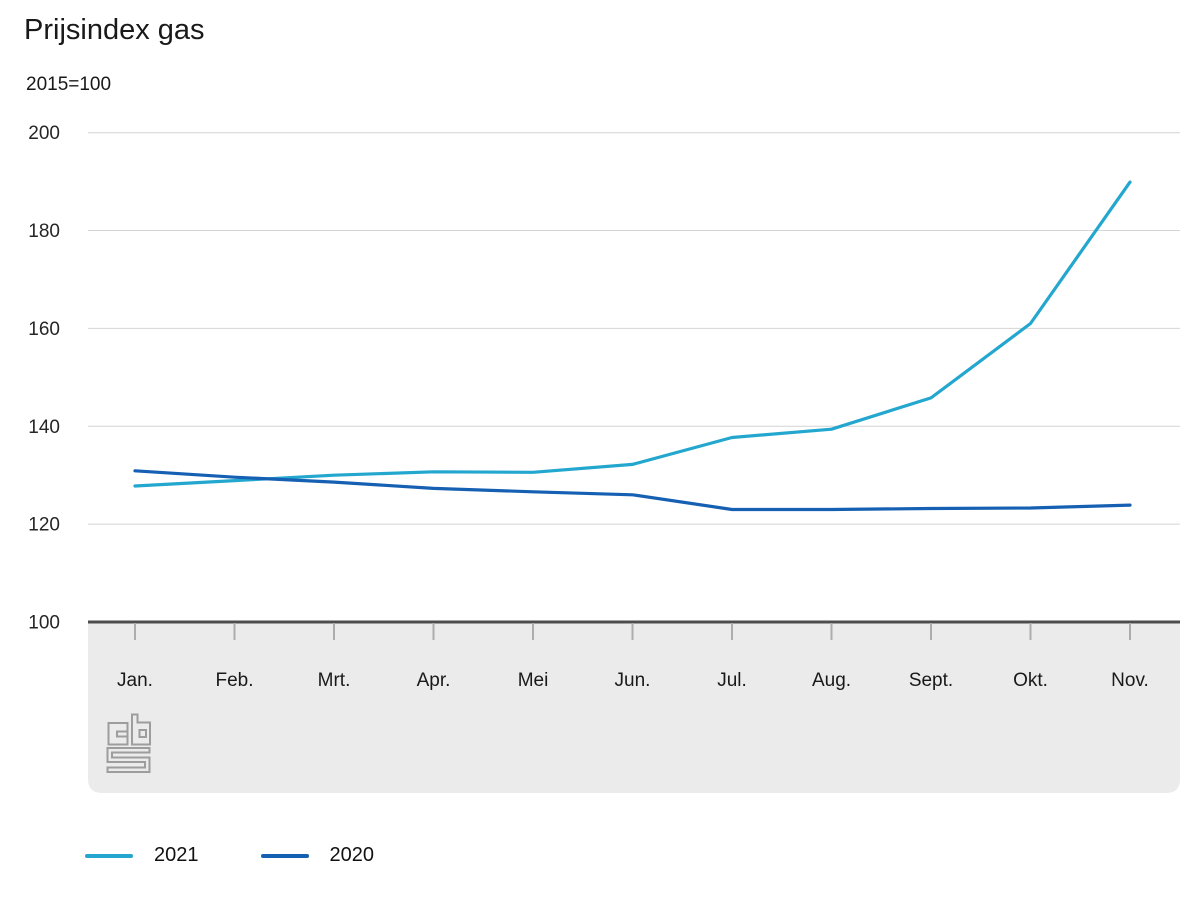 The height and width of the screenshot is (900, 1200). I want to click on y-axis-tick-label: 180, so click(44, 231).